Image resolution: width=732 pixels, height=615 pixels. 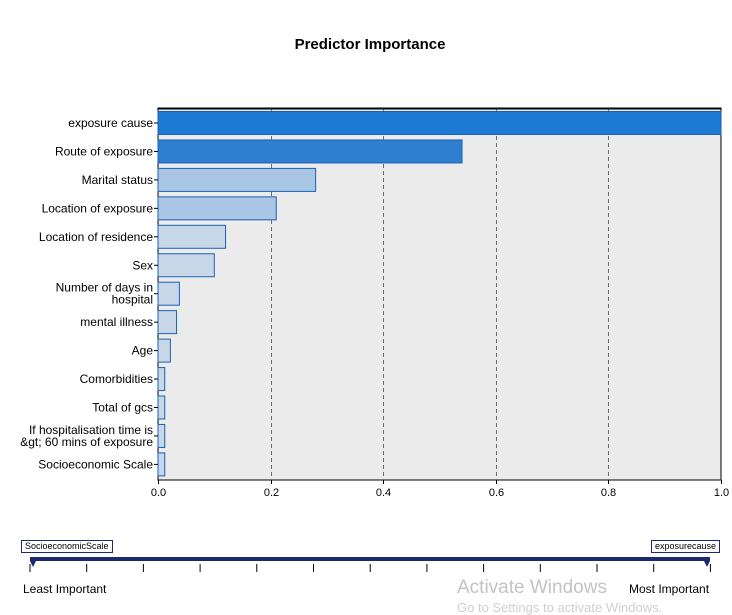 I want to click on category-label: Location of exposure, so click(x=98, y=208).